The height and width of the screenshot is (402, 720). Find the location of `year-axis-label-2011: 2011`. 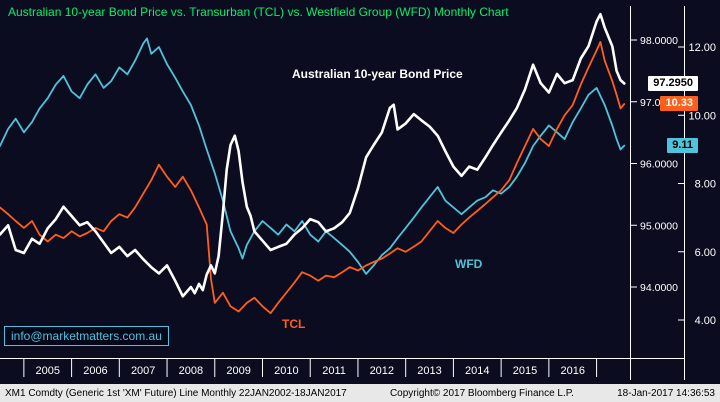

year-axis-label-2011: 2011 is located at coordinates (334, 371).